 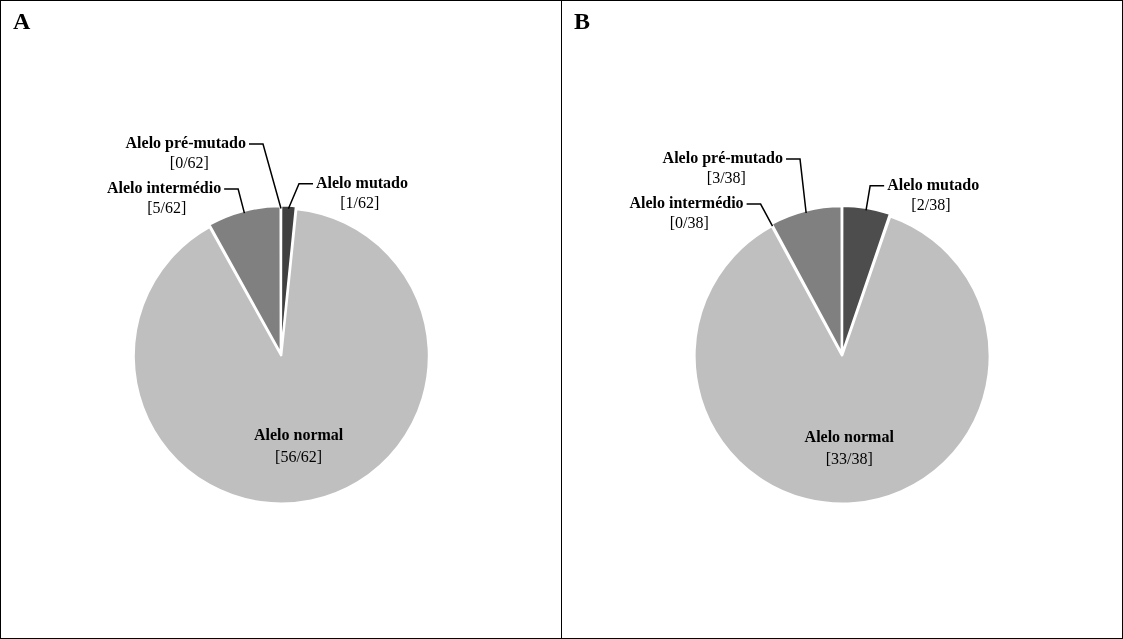 I want to click on chart-title: A, so click(x=22, y=21).